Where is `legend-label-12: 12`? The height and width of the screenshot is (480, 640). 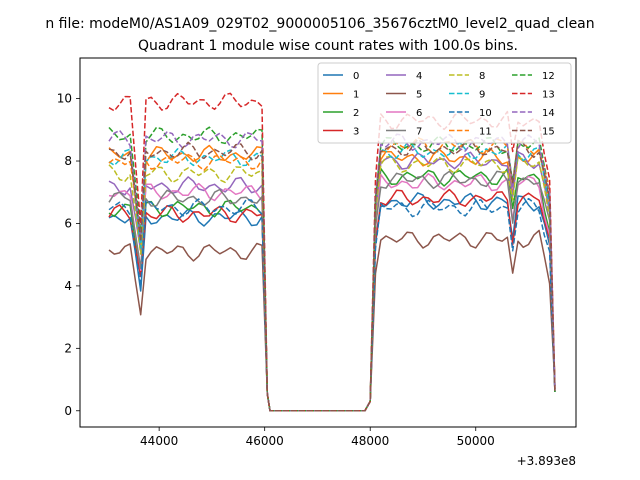 legend-label-12: 12 is located at coordinates (548, 76).